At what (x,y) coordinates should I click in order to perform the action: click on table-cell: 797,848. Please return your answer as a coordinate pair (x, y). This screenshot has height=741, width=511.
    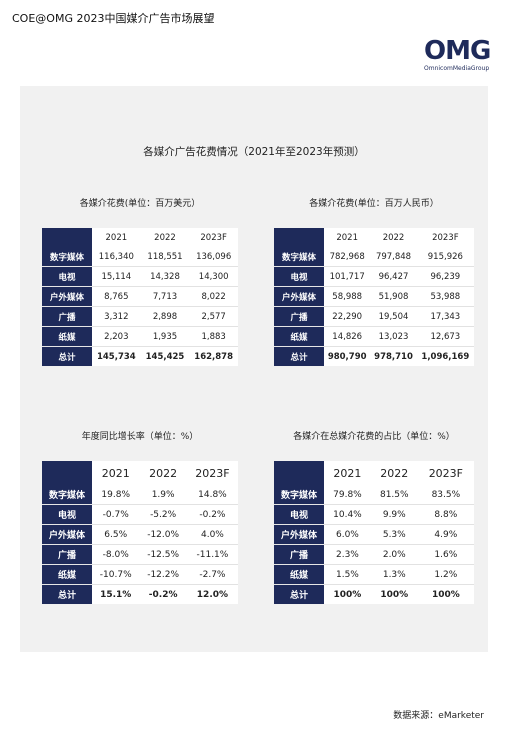
    Looking at the image, I should click on (393, 257).